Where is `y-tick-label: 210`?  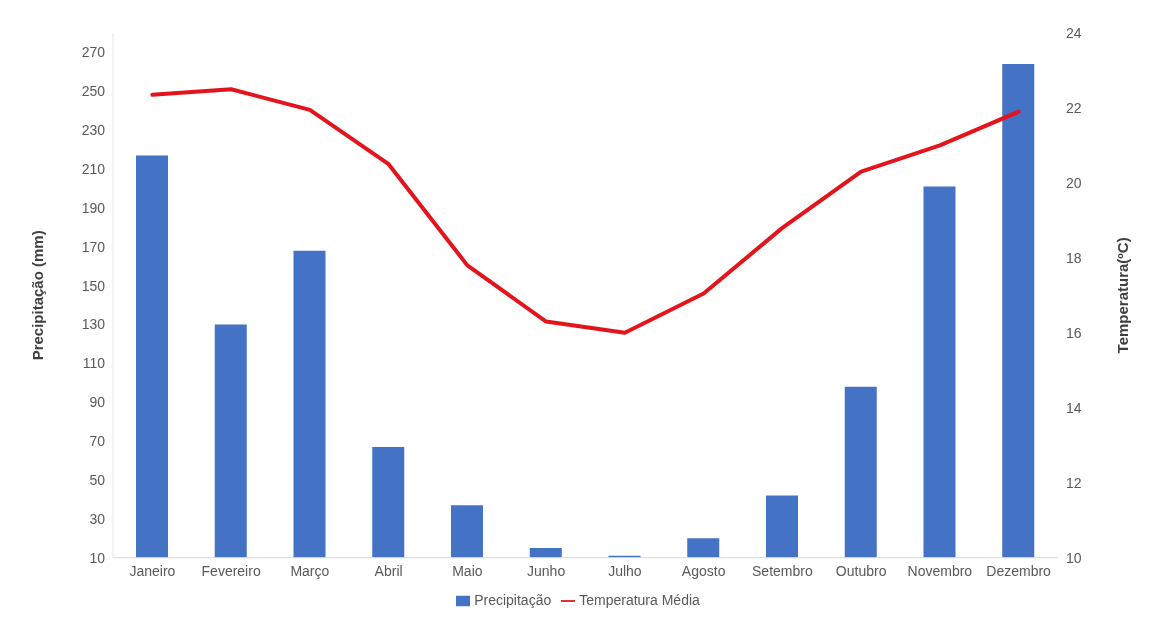 y-tick-label: 210 is located at coordinates (93, 169).